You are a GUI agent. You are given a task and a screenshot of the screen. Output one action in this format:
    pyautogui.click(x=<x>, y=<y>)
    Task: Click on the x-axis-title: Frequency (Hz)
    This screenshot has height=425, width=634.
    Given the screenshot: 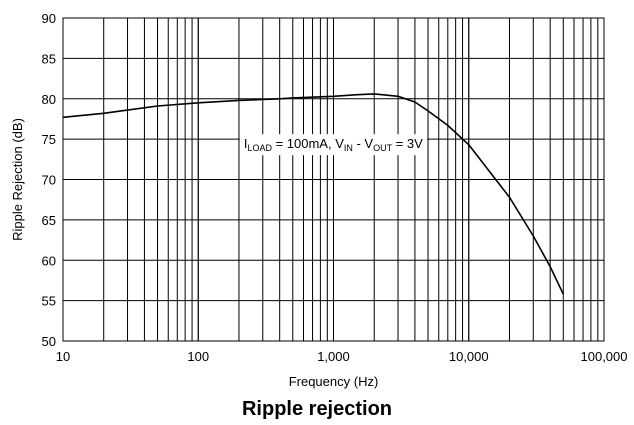 What is the action you would take?
    pyautogui.click(x=334, y=381)
    